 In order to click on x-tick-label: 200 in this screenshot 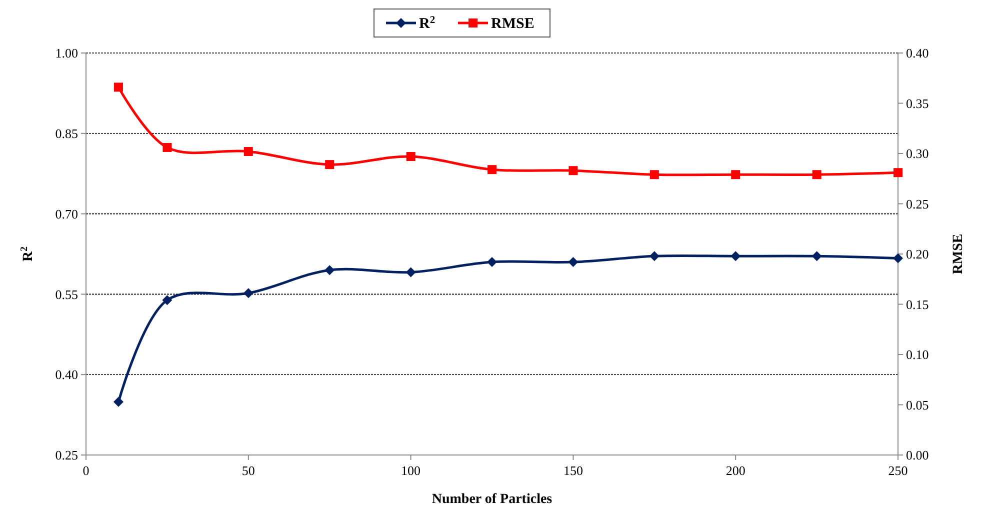, I will do `click(736, 470)`.